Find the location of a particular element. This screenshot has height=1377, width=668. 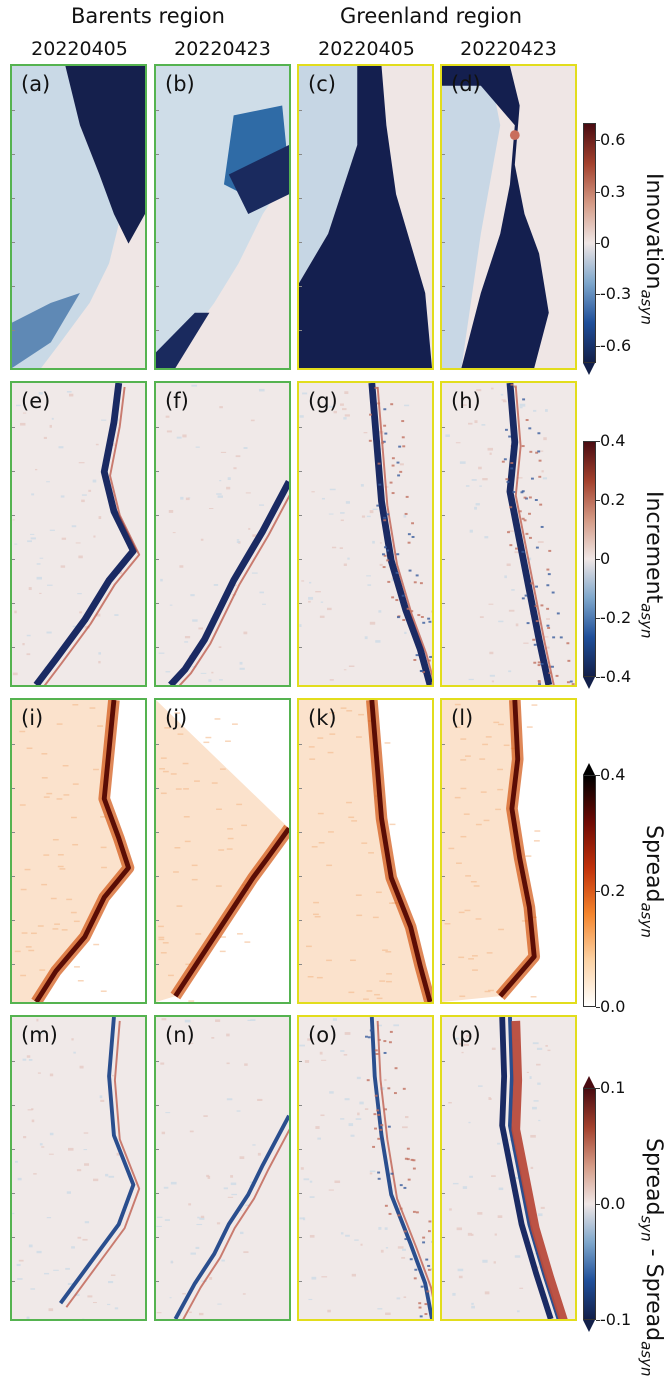

panel-label: (e) is located at coordinates (35, 401).